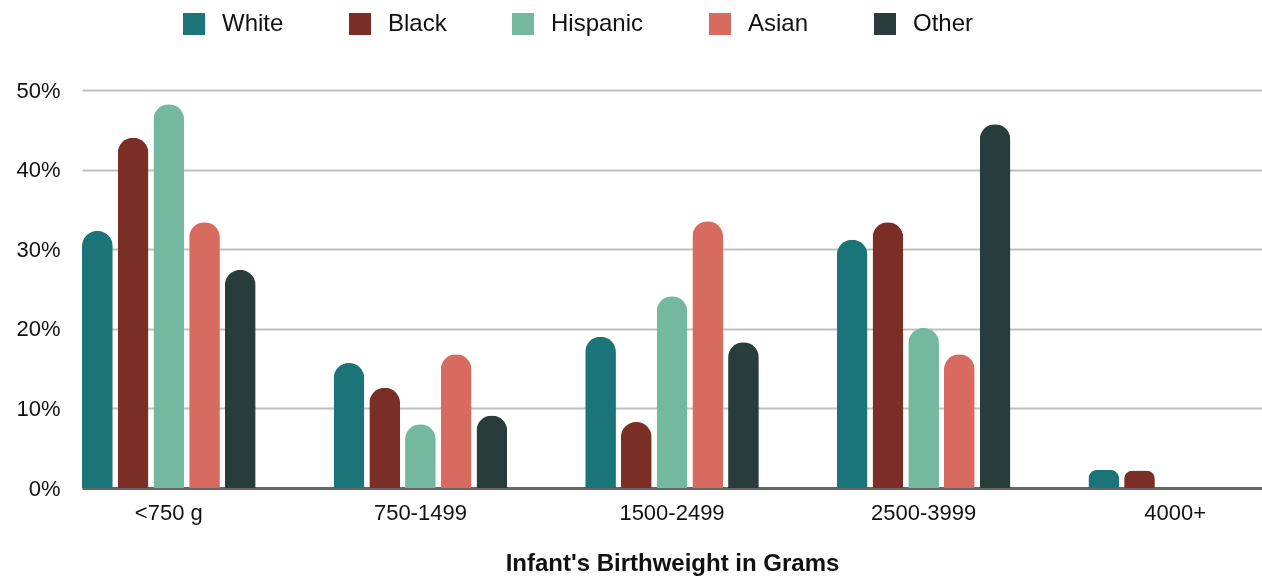 Image resolution: width=1262 pixels, height=587 pixels. I want to click on x-tick-label: 1500-2499, so click(672, 512).